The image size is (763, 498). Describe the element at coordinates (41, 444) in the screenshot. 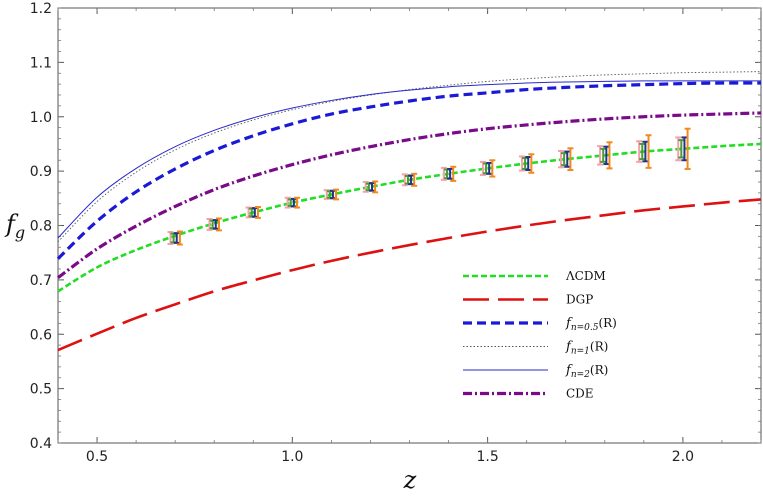

I see `y-tick-label: 0.4` at that location.